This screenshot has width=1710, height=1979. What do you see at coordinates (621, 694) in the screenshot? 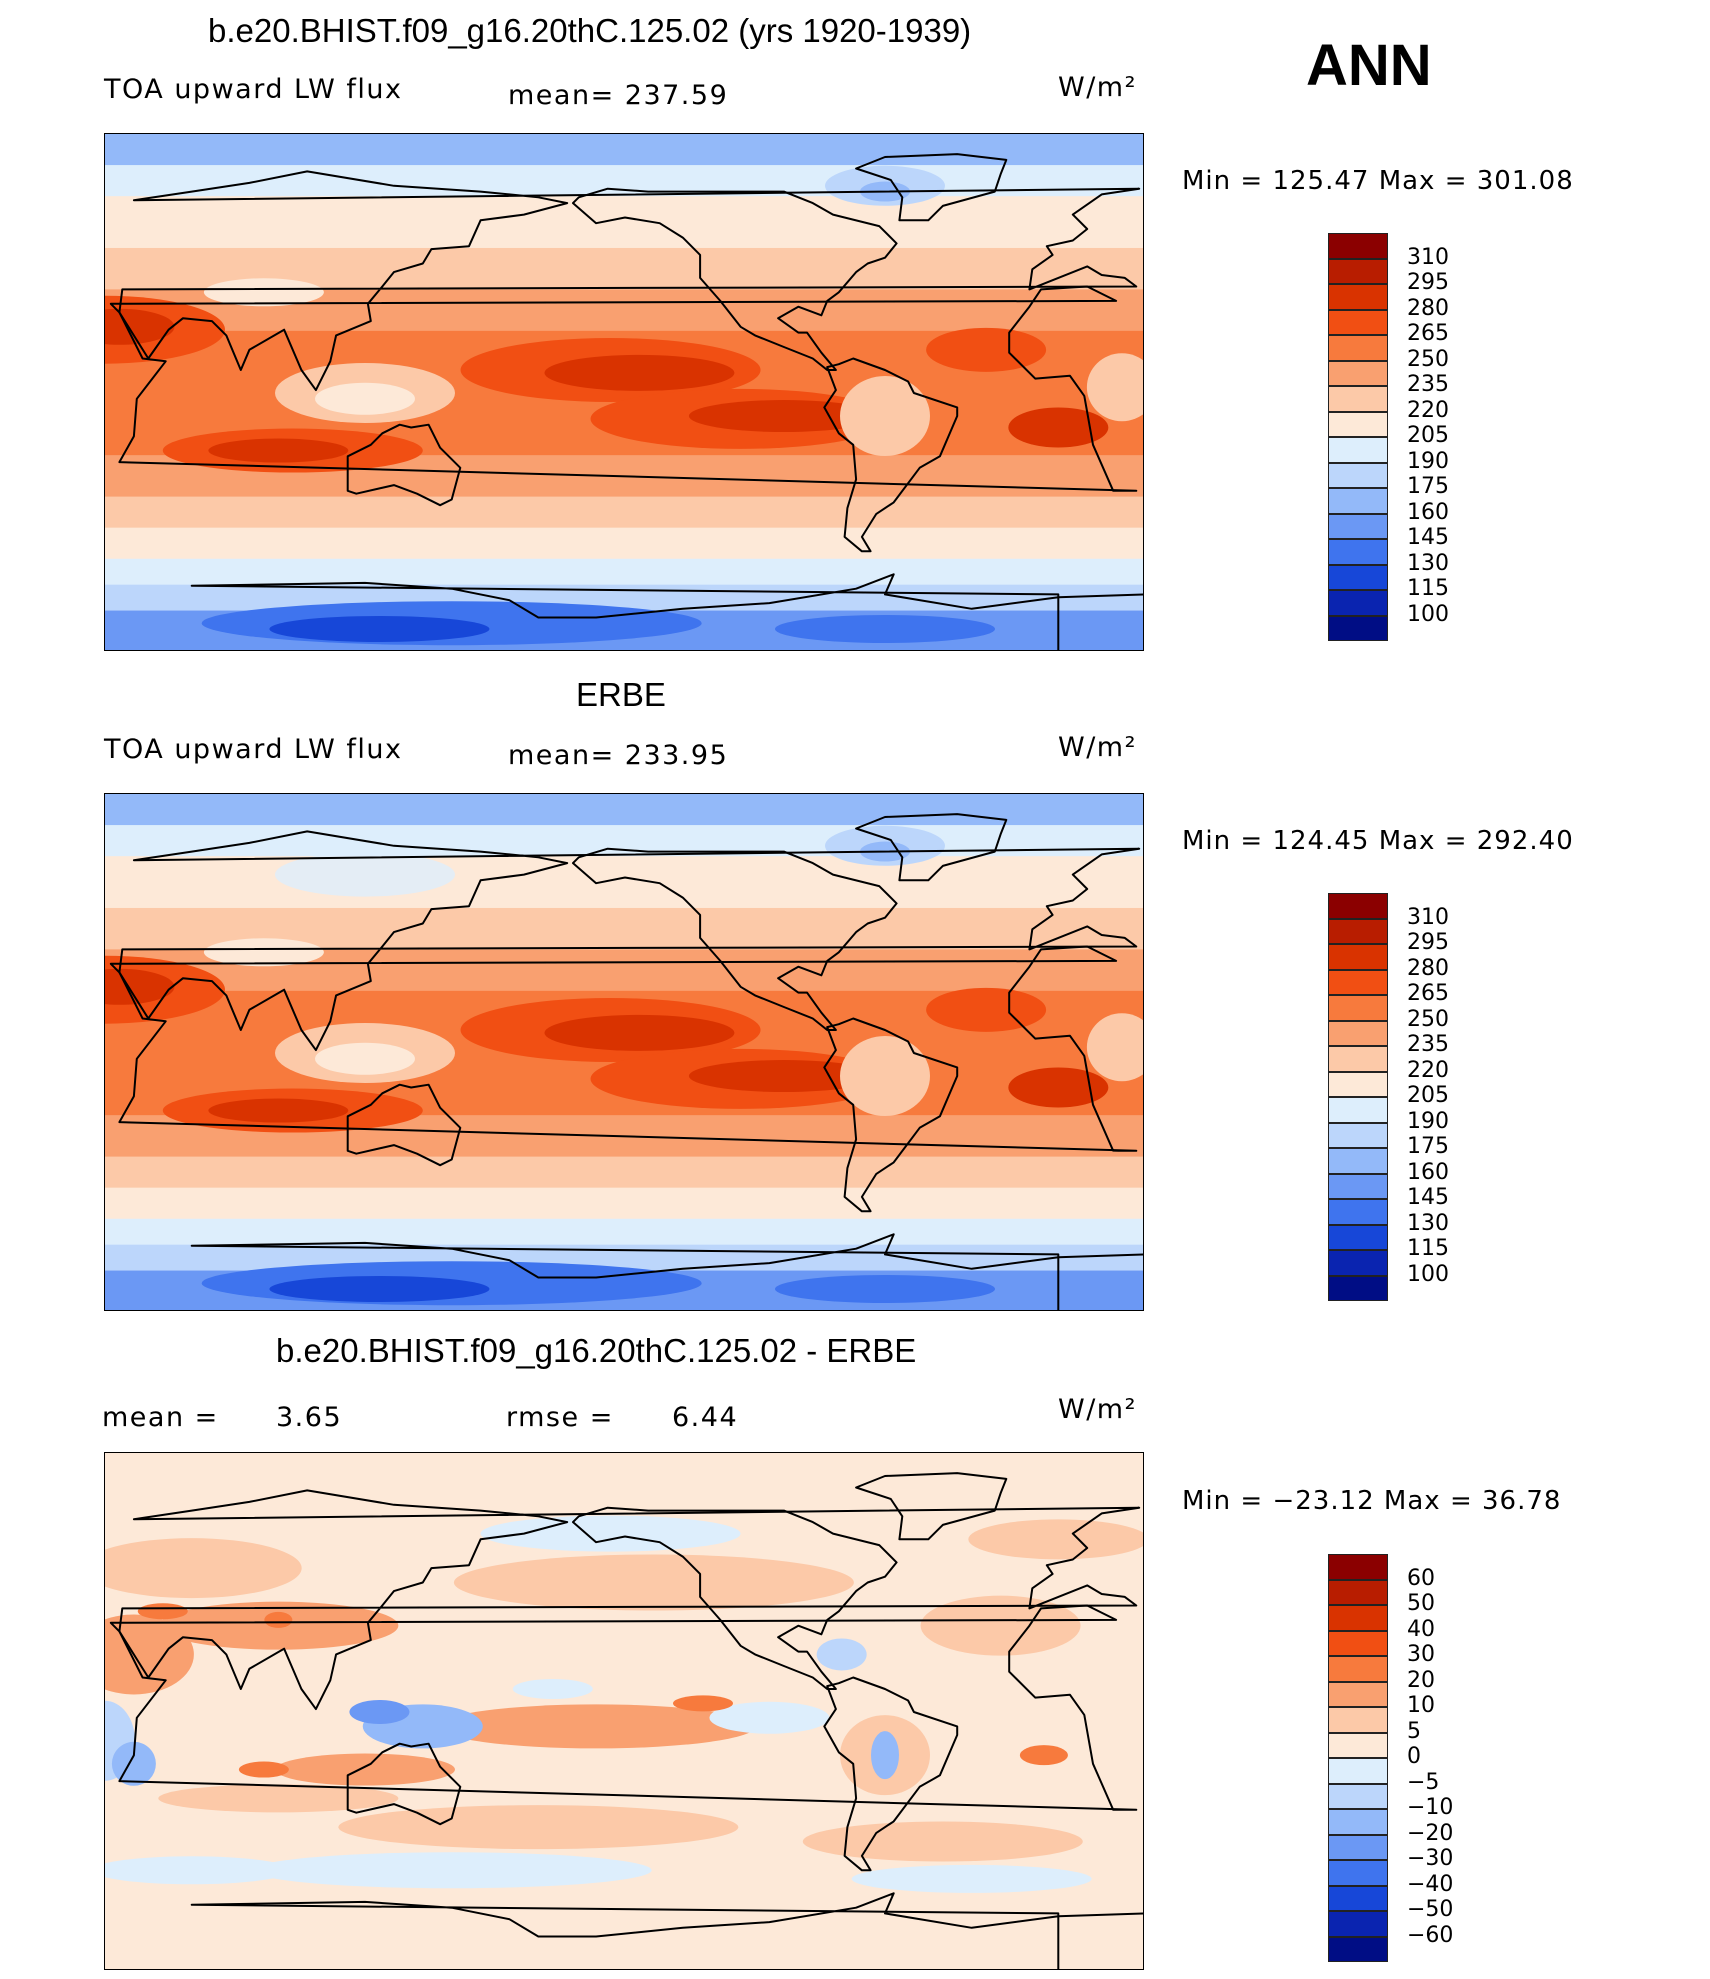
I see `panel-obs-title: ERBE` at bounding box center [621, 694].